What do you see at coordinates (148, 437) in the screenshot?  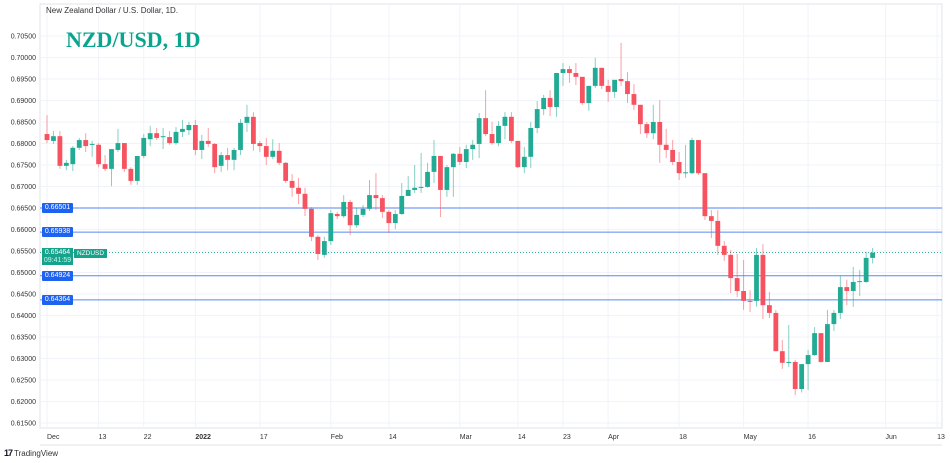 I see `time-tick-label: 22` at bounding box center [148, 437].